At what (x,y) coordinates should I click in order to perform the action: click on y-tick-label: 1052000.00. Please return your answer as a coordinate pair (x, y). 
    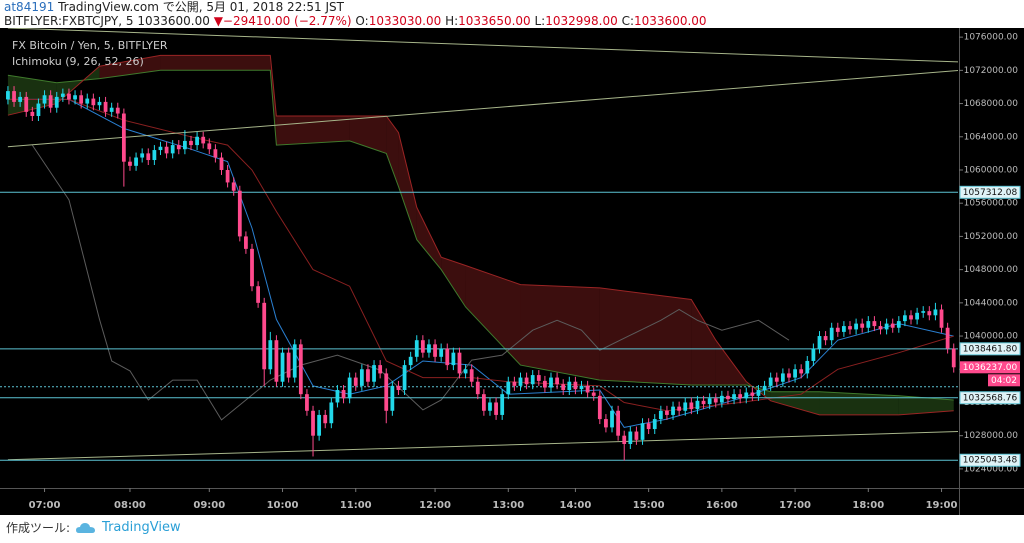
    Looking at the image, I should click on (991, 237).